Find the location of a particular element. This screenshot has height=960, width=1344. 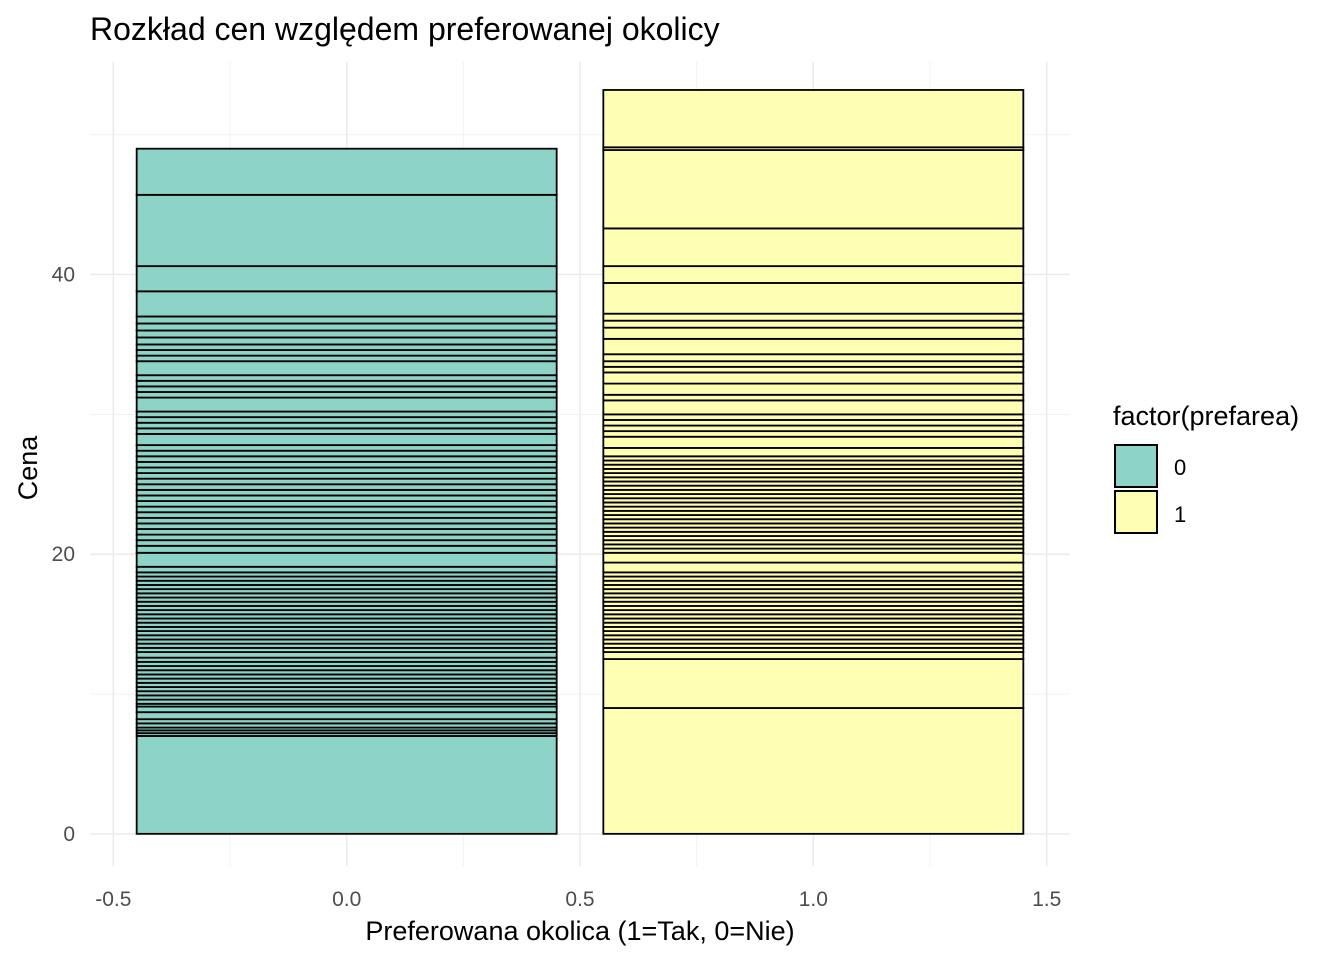

y-tick-label: 20 is located at coordinates (63, 554).